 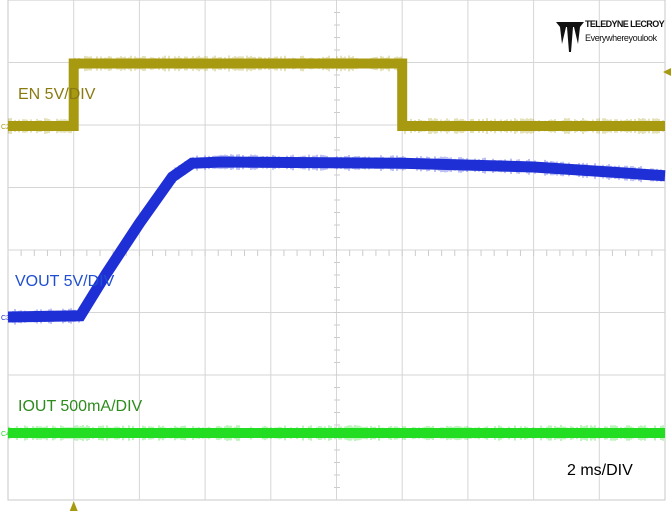 What do you see at coordinates (5, 434) in the screenshot?
I see `channel-marker-c4: C4` at bounding box center [5, 434].